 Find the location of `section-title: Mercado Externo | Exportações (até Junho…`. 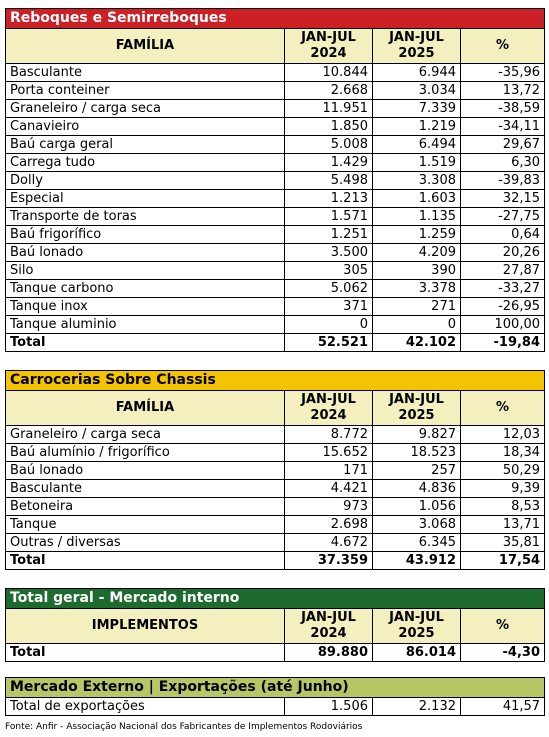

section-title: Mercado Externo | Exportações (até Junho… is located at coordinates (275, 687).